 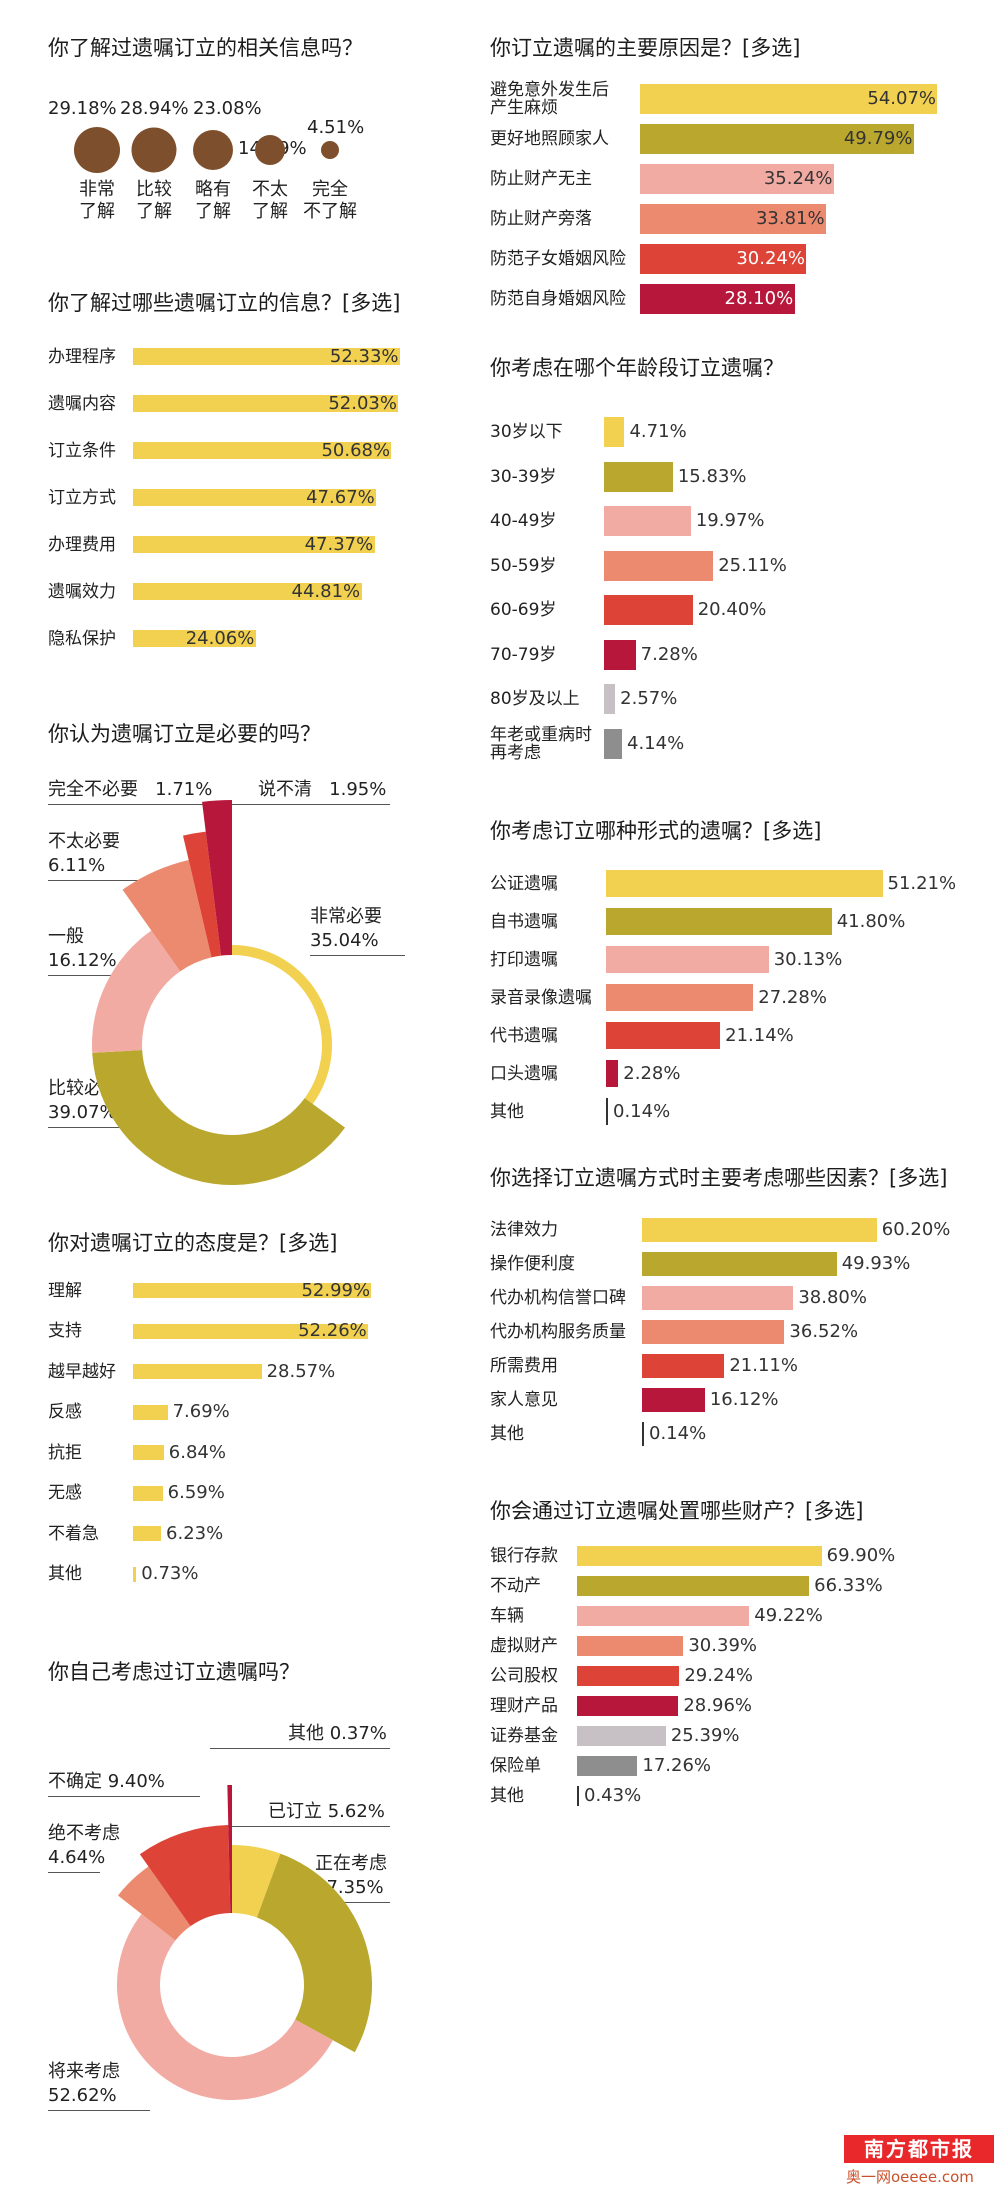 What do you see at coordinates (558, 1298) in the screenshot?
I see `bar-category-label: 代办机构信誉口碑` at bounding box center [558, 1298].